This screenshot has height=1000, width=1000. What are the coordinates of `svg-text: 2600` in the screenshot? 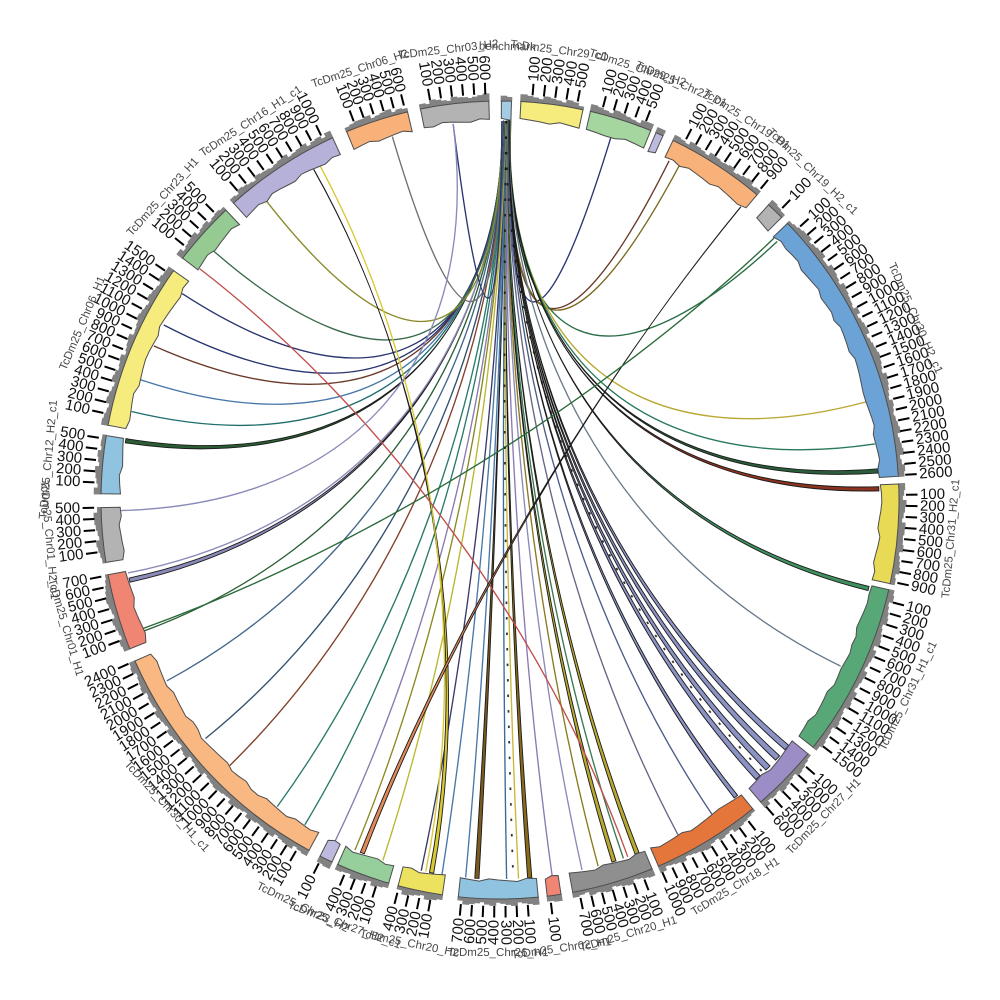 It's located at (936, 472).